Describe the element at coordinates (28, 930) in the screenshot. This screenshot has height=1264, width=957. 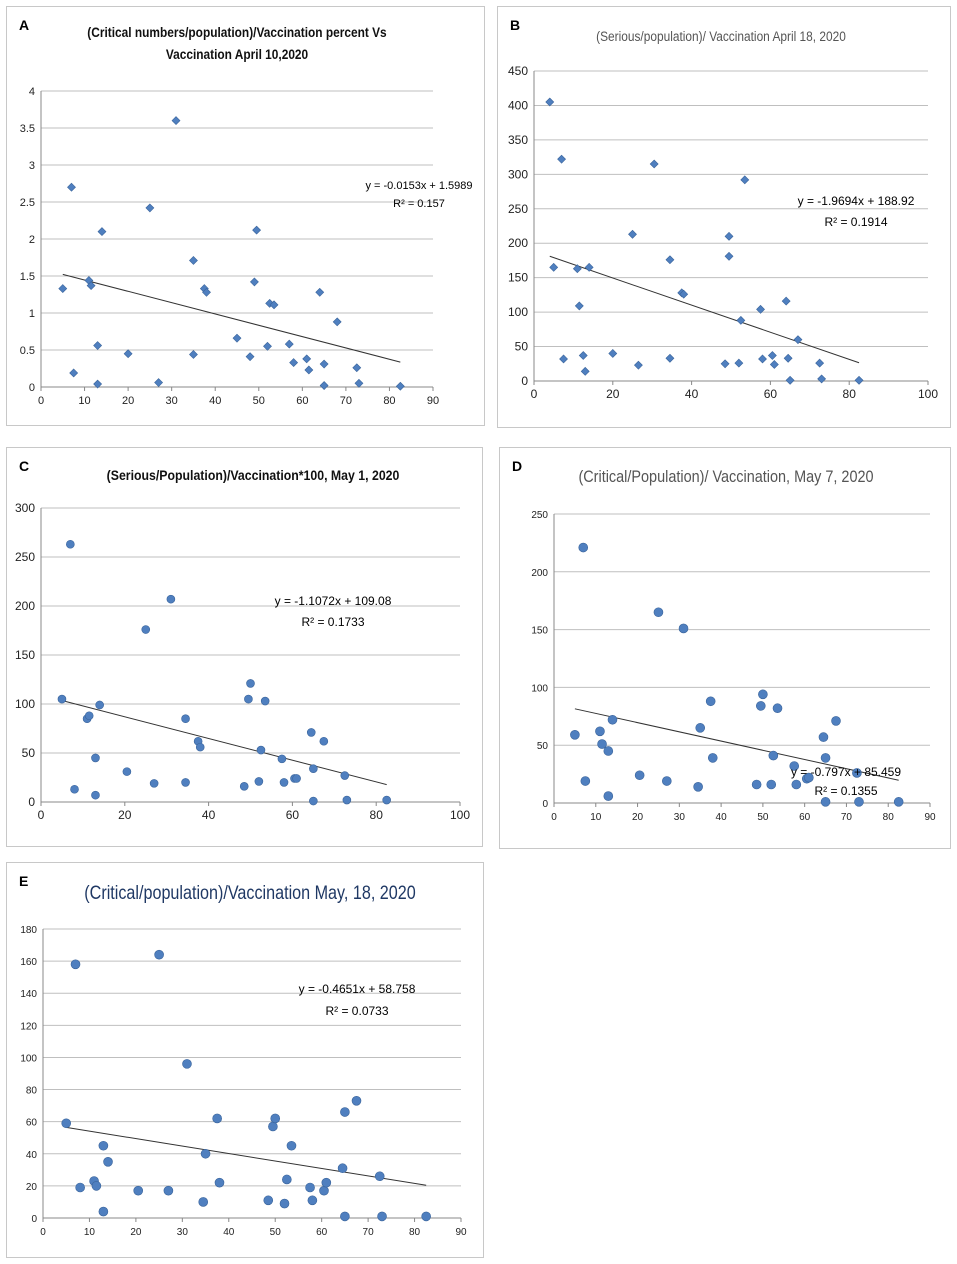
I see `y-tick-label: 180` at that location.